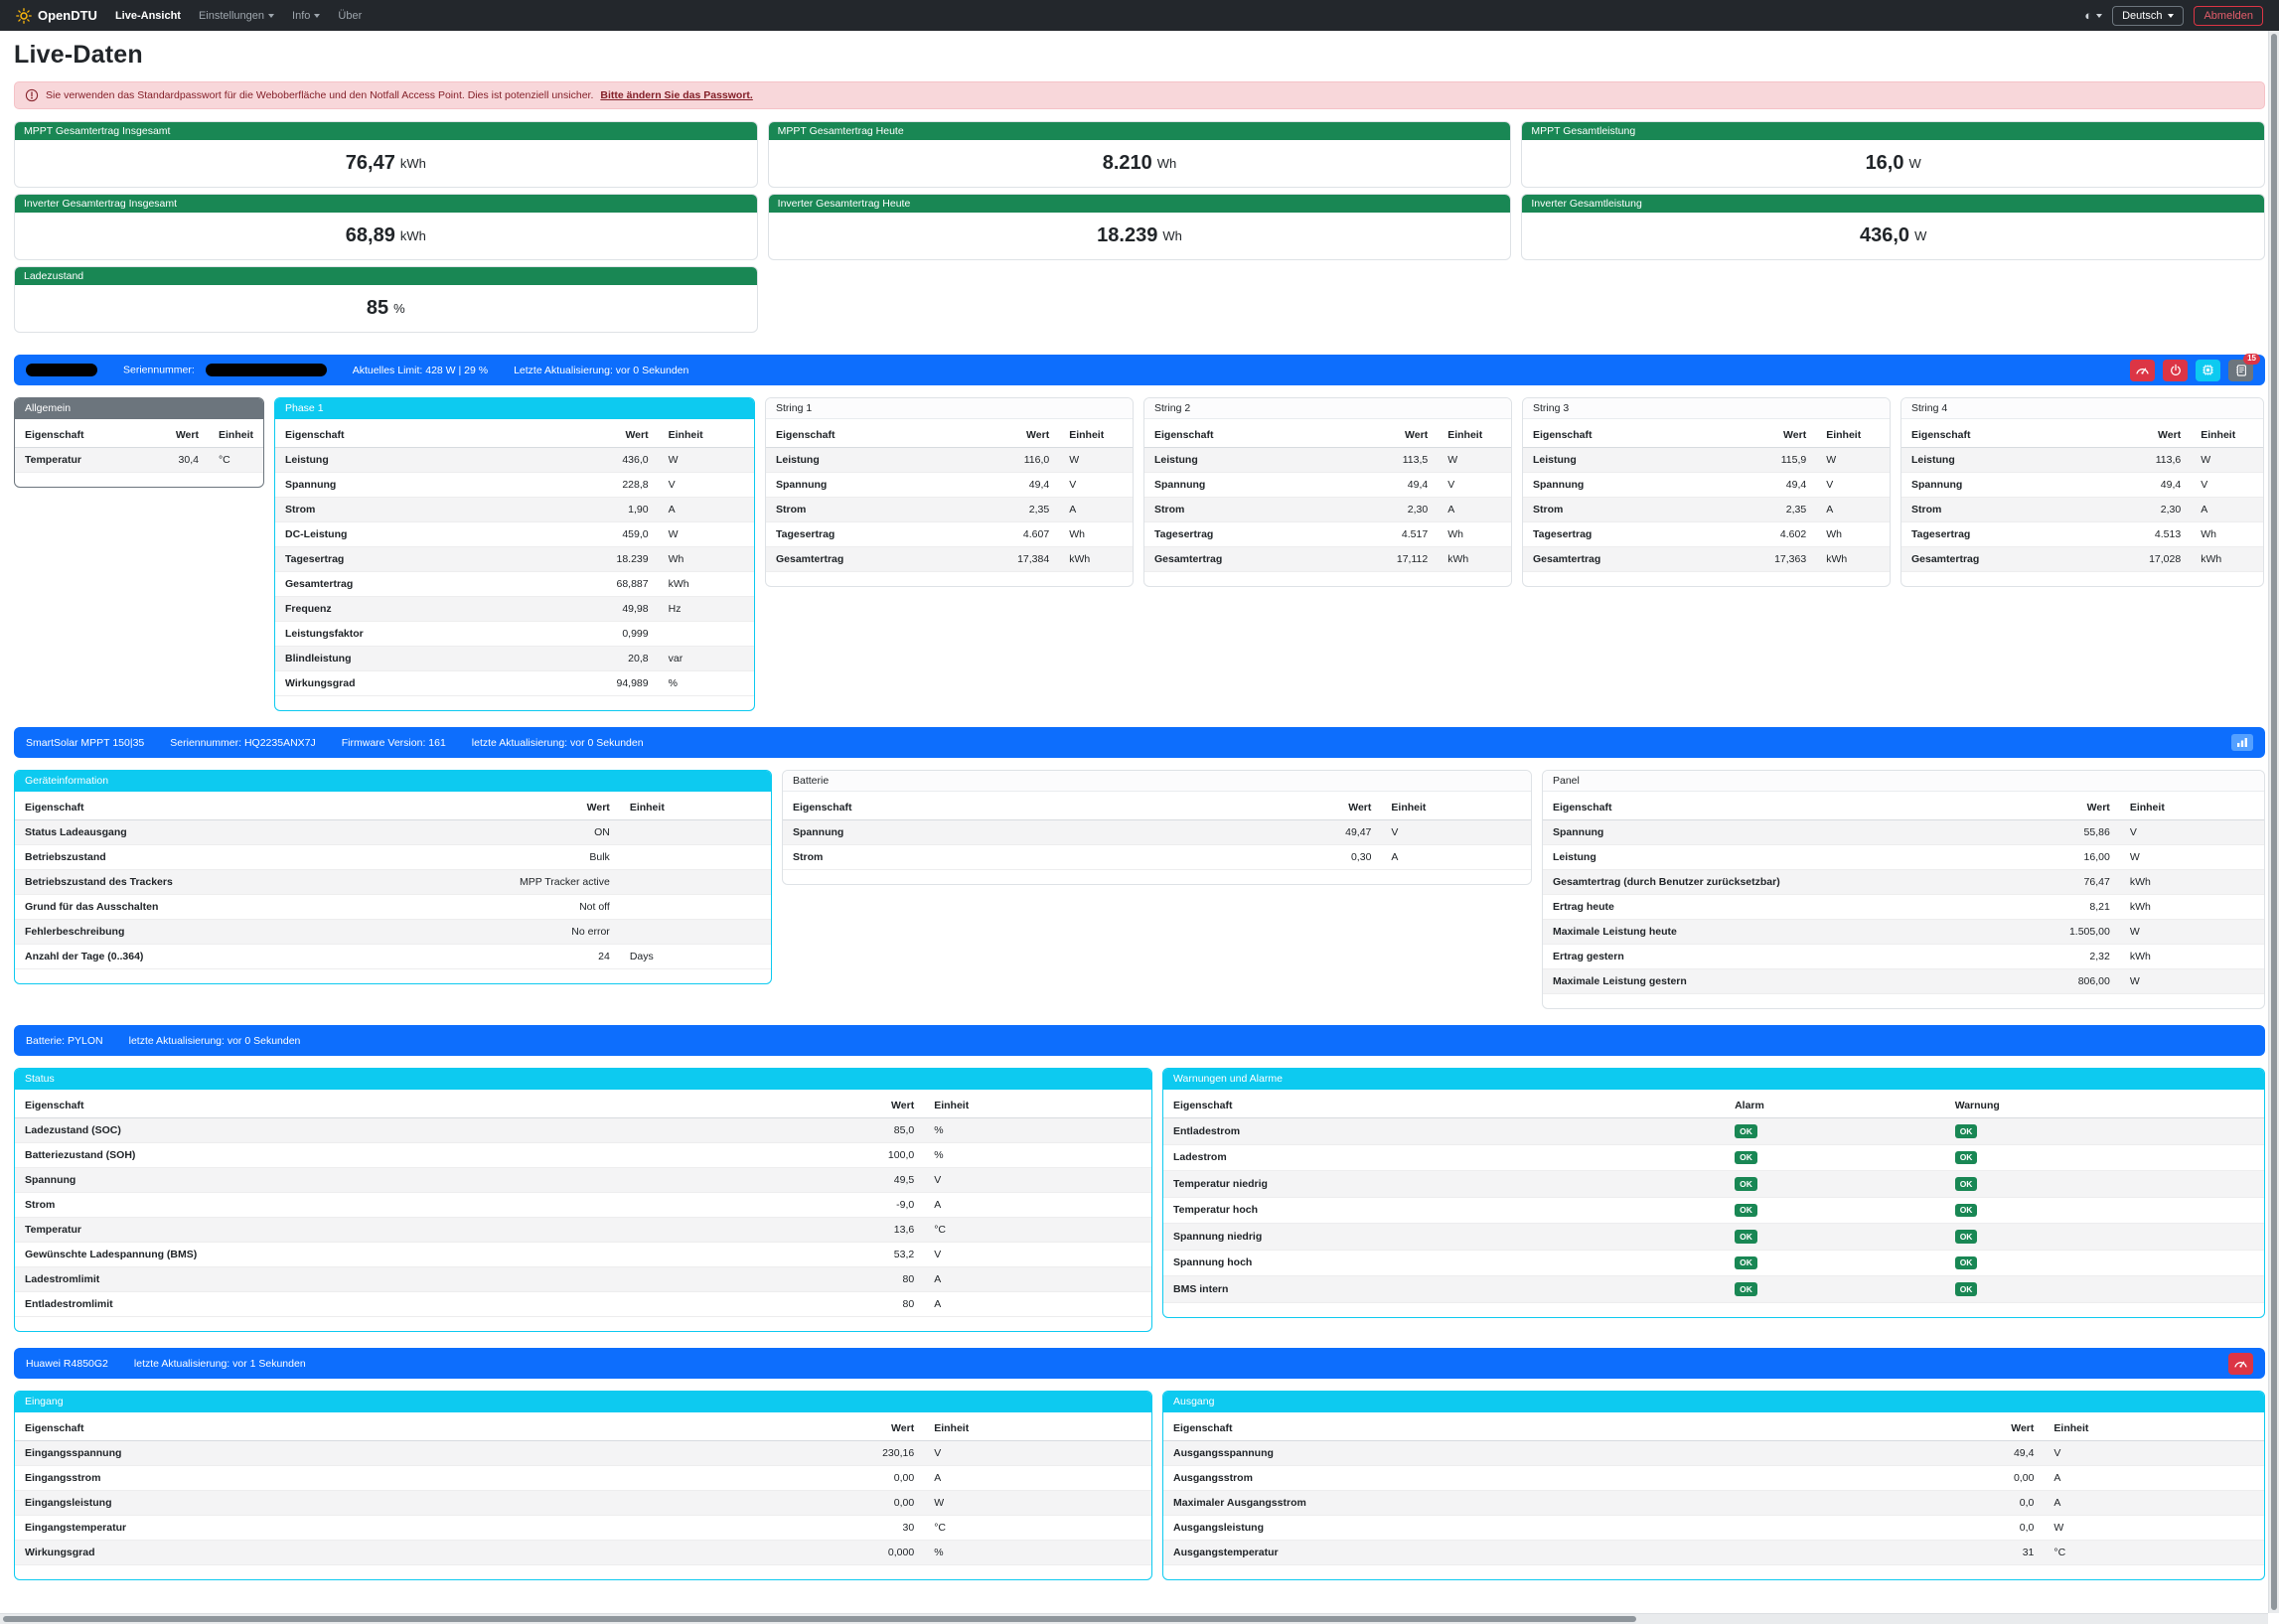 The image size is (2279, 1624). I want to click on row-label: Ertrag heute, so click(1799, 907).